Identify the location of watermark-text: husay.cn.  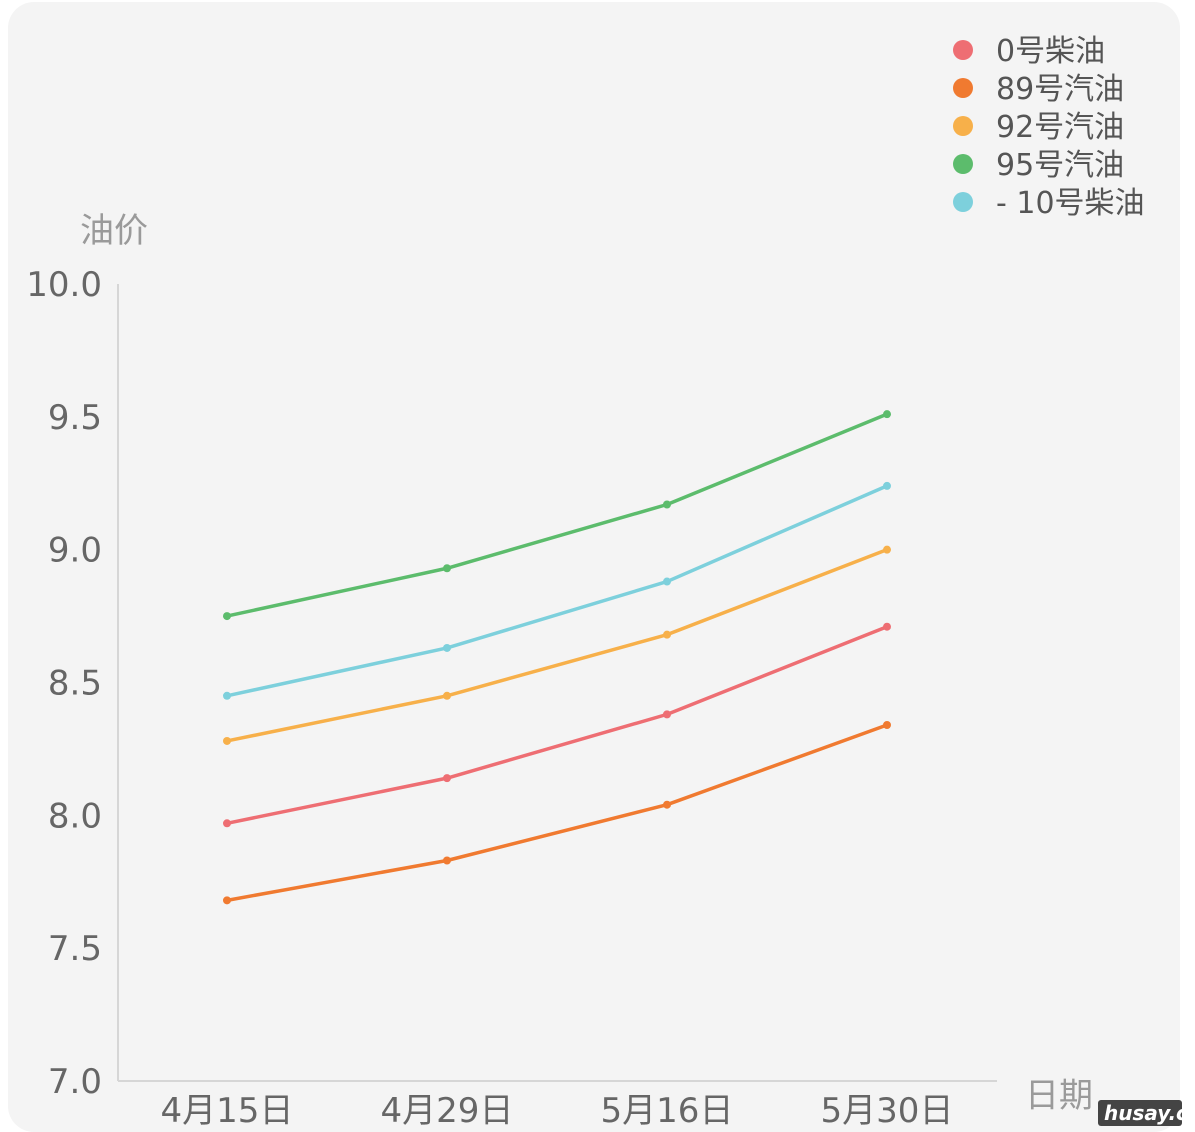
(1149, 1113).